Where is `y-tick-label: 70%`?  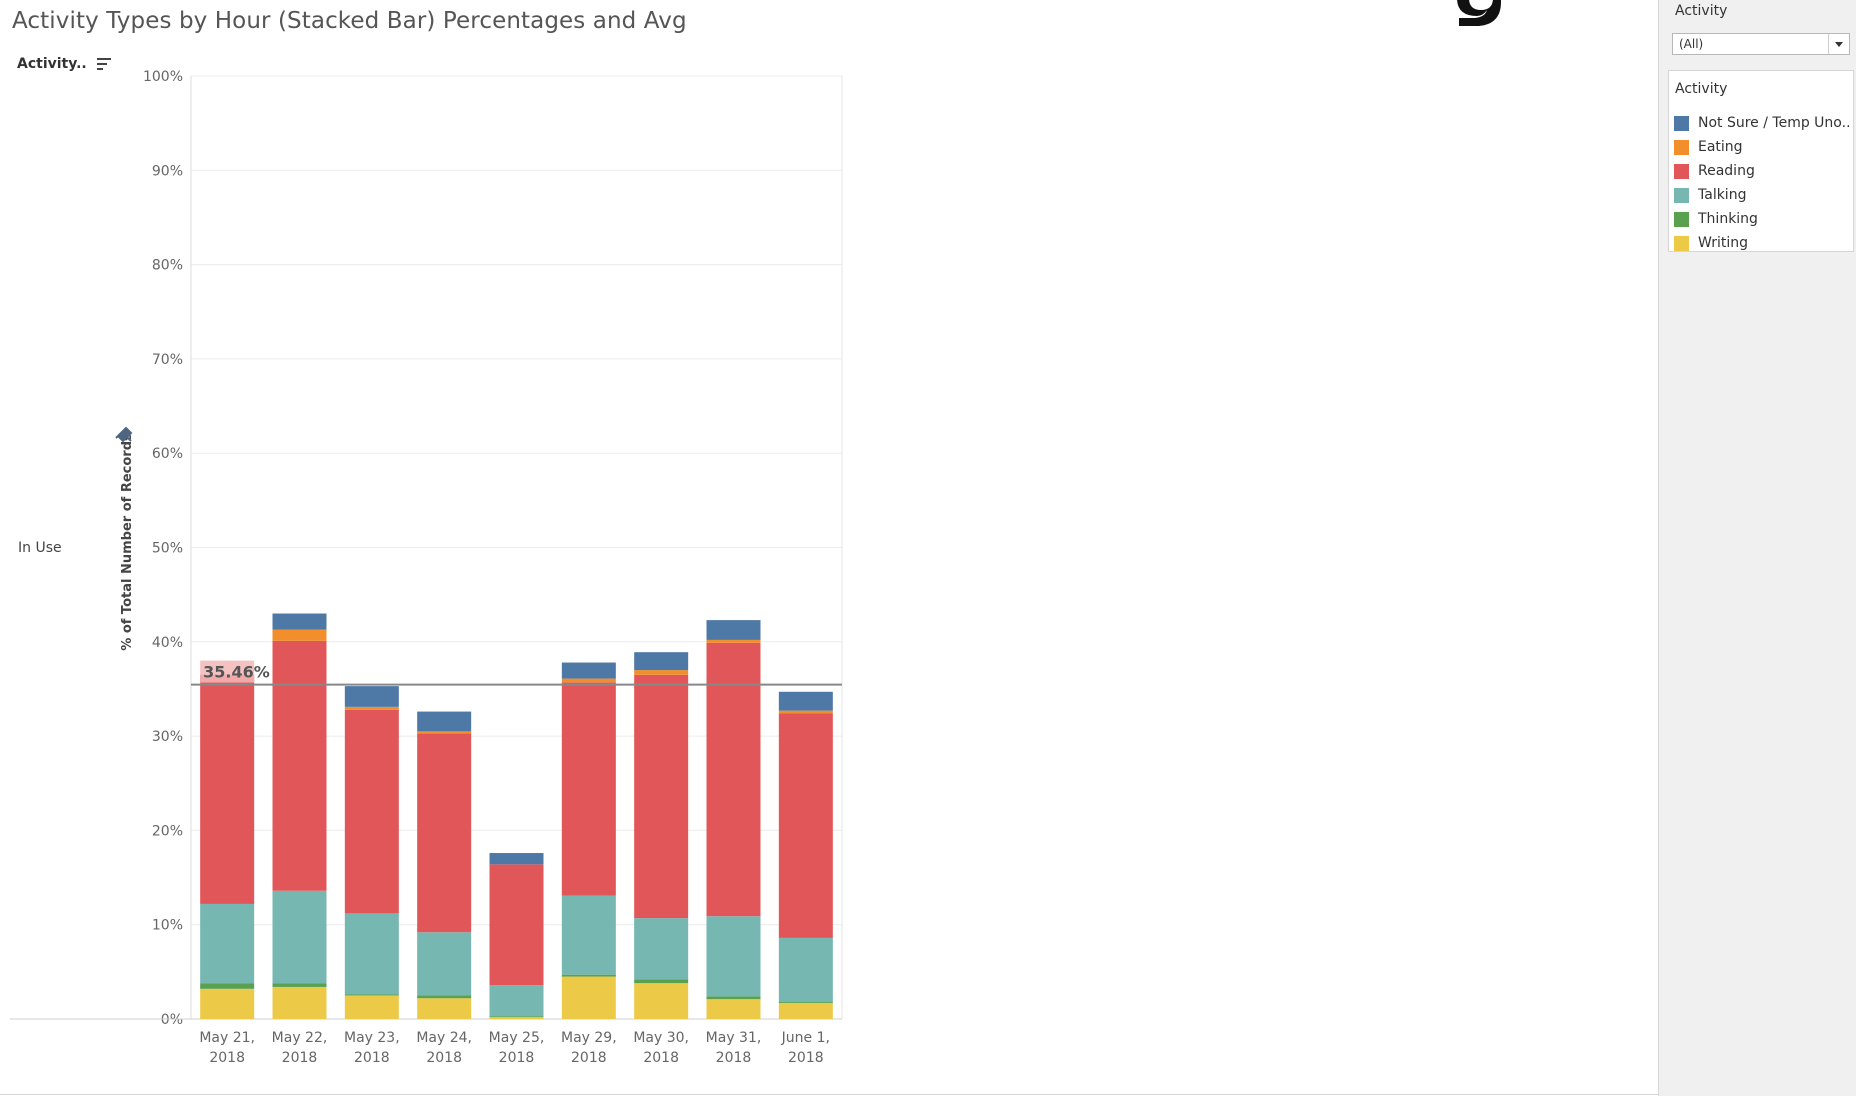
y-tick-label: 70% is located at coordinates (167, 360).